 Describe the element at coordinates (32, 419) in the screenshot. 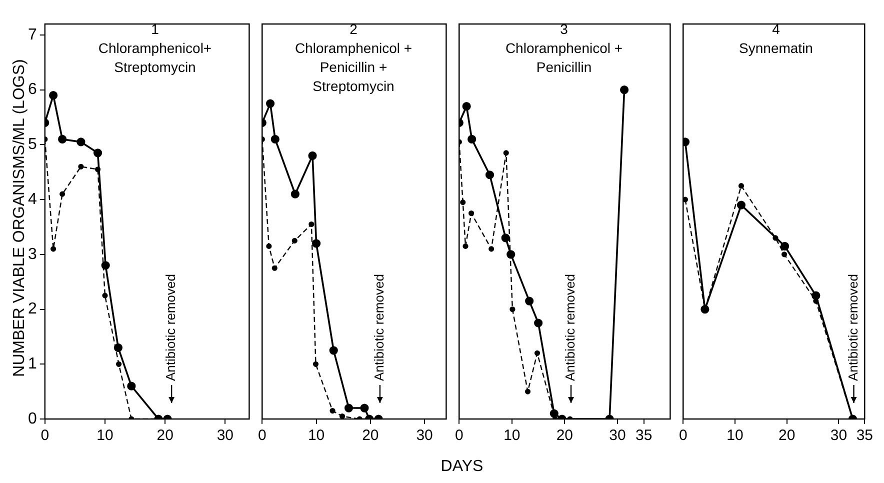

I see `y-tick-label: 0` at that location.